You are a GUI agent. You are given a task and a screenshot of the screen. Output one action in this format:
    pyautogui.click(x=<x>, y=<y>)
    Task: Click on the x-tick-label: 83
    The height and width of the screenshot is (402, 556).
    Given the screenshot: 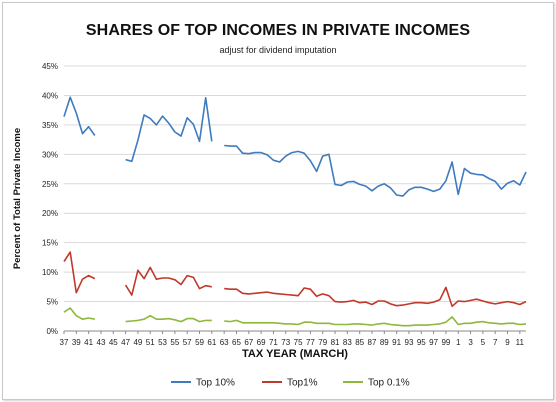 What is the action you would take?
    pyautogui.click(x=347, y=342)
    